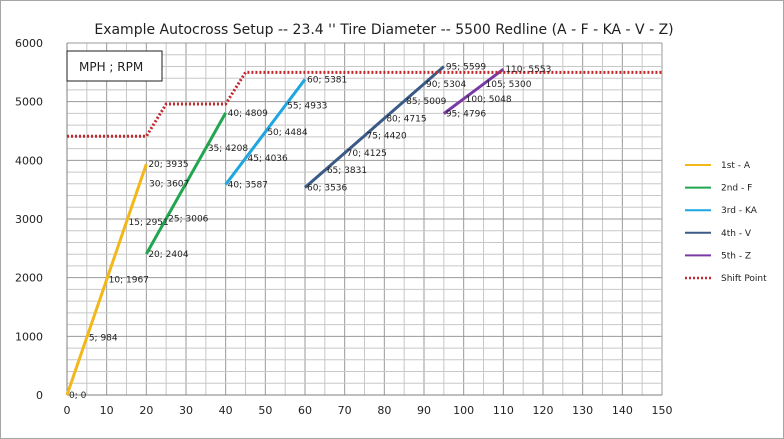  What do you see at coordinates (168, 255) in the screenshot?
I see `data-label: 20; 2404` at bounding box center [168, 255].